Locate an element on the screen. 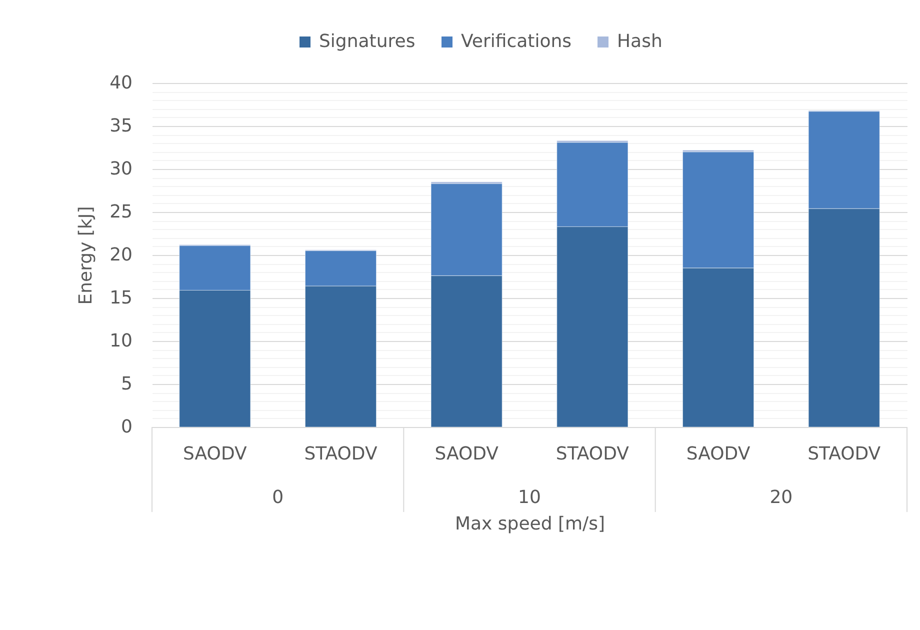 The width and height of the screenshot is (920, 630). legend-label: Verifications is located at coordinates (516, 41).